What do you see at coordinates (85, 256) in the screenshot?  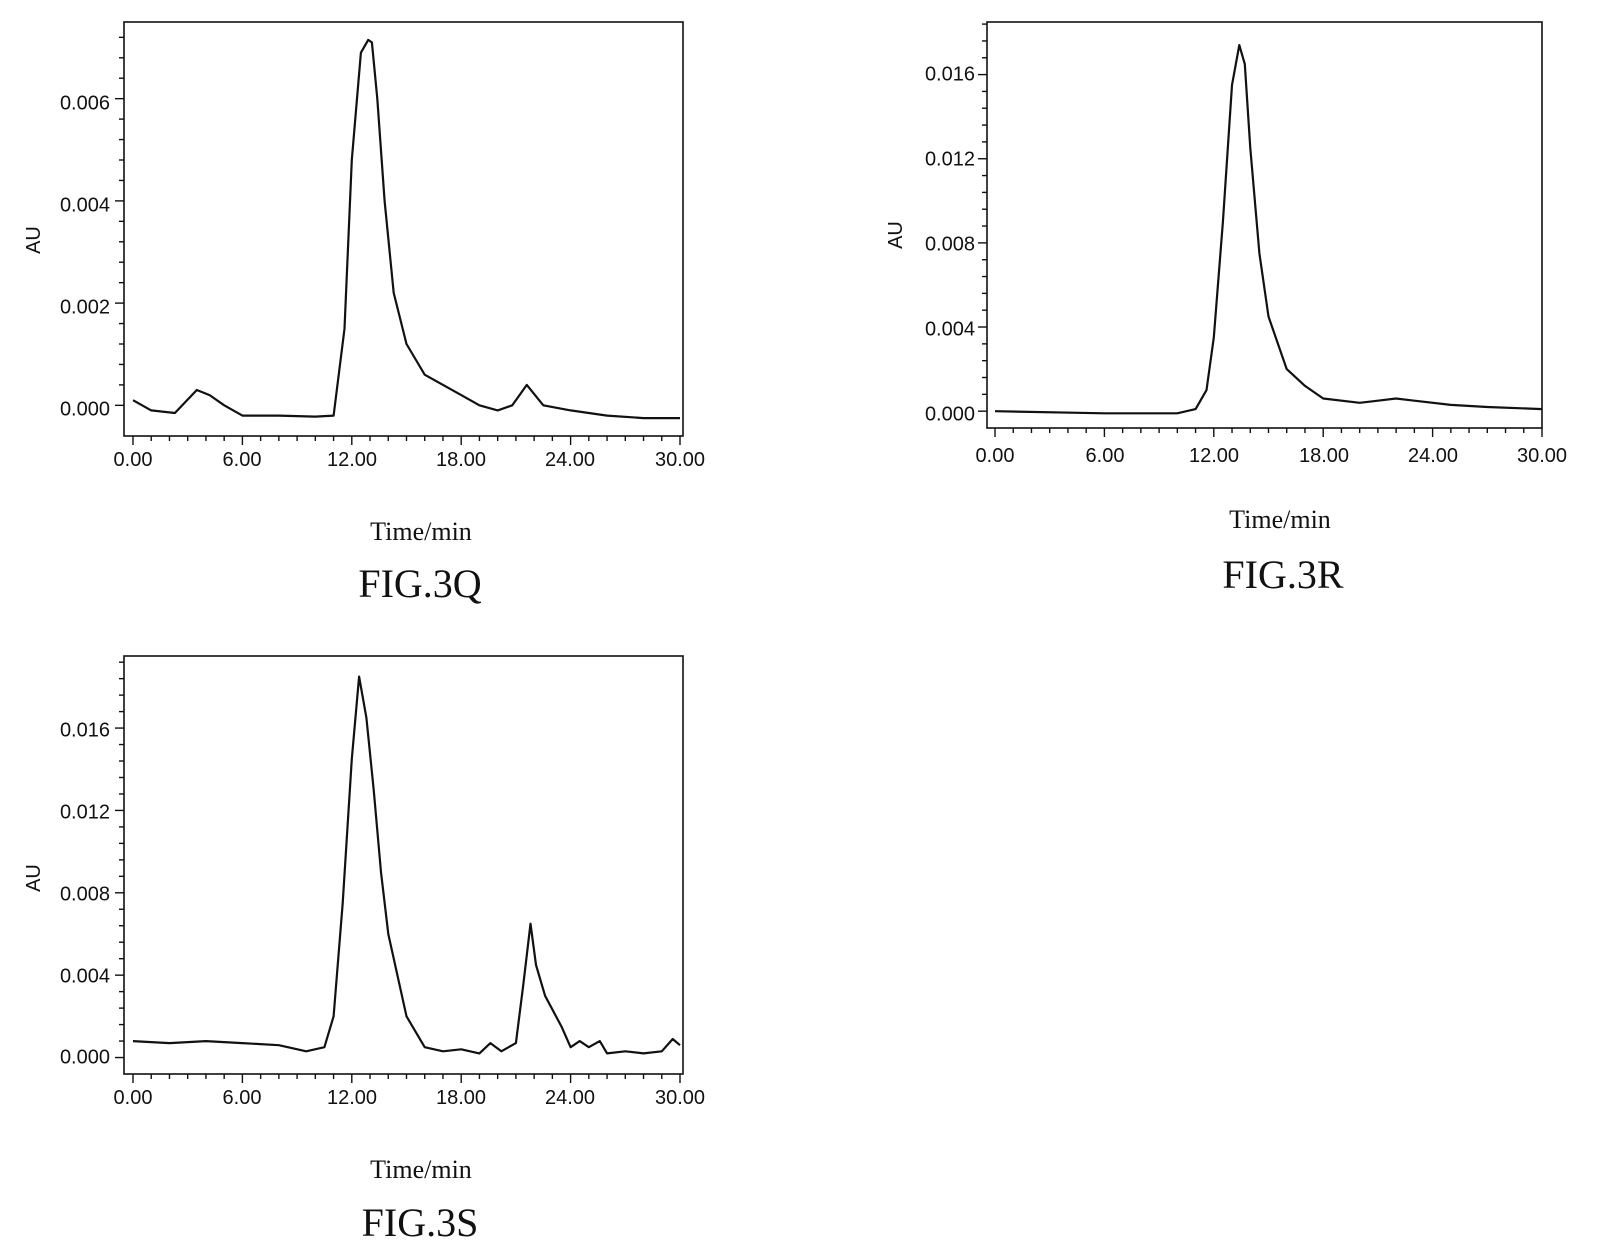 I see `y-tick-labels: 0.000 0.002 0.004 0.006` at bounding box center [85, 256].